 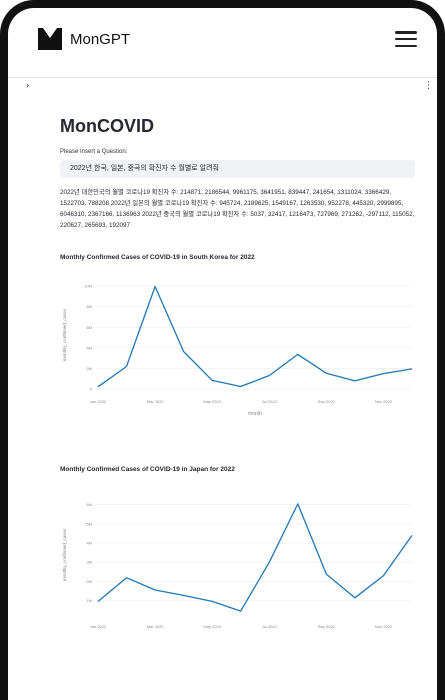 What do you see at coordinates (91, 389) in the screenshot?
I see `y-tick-label: 0` at bounding box center [91, 389].